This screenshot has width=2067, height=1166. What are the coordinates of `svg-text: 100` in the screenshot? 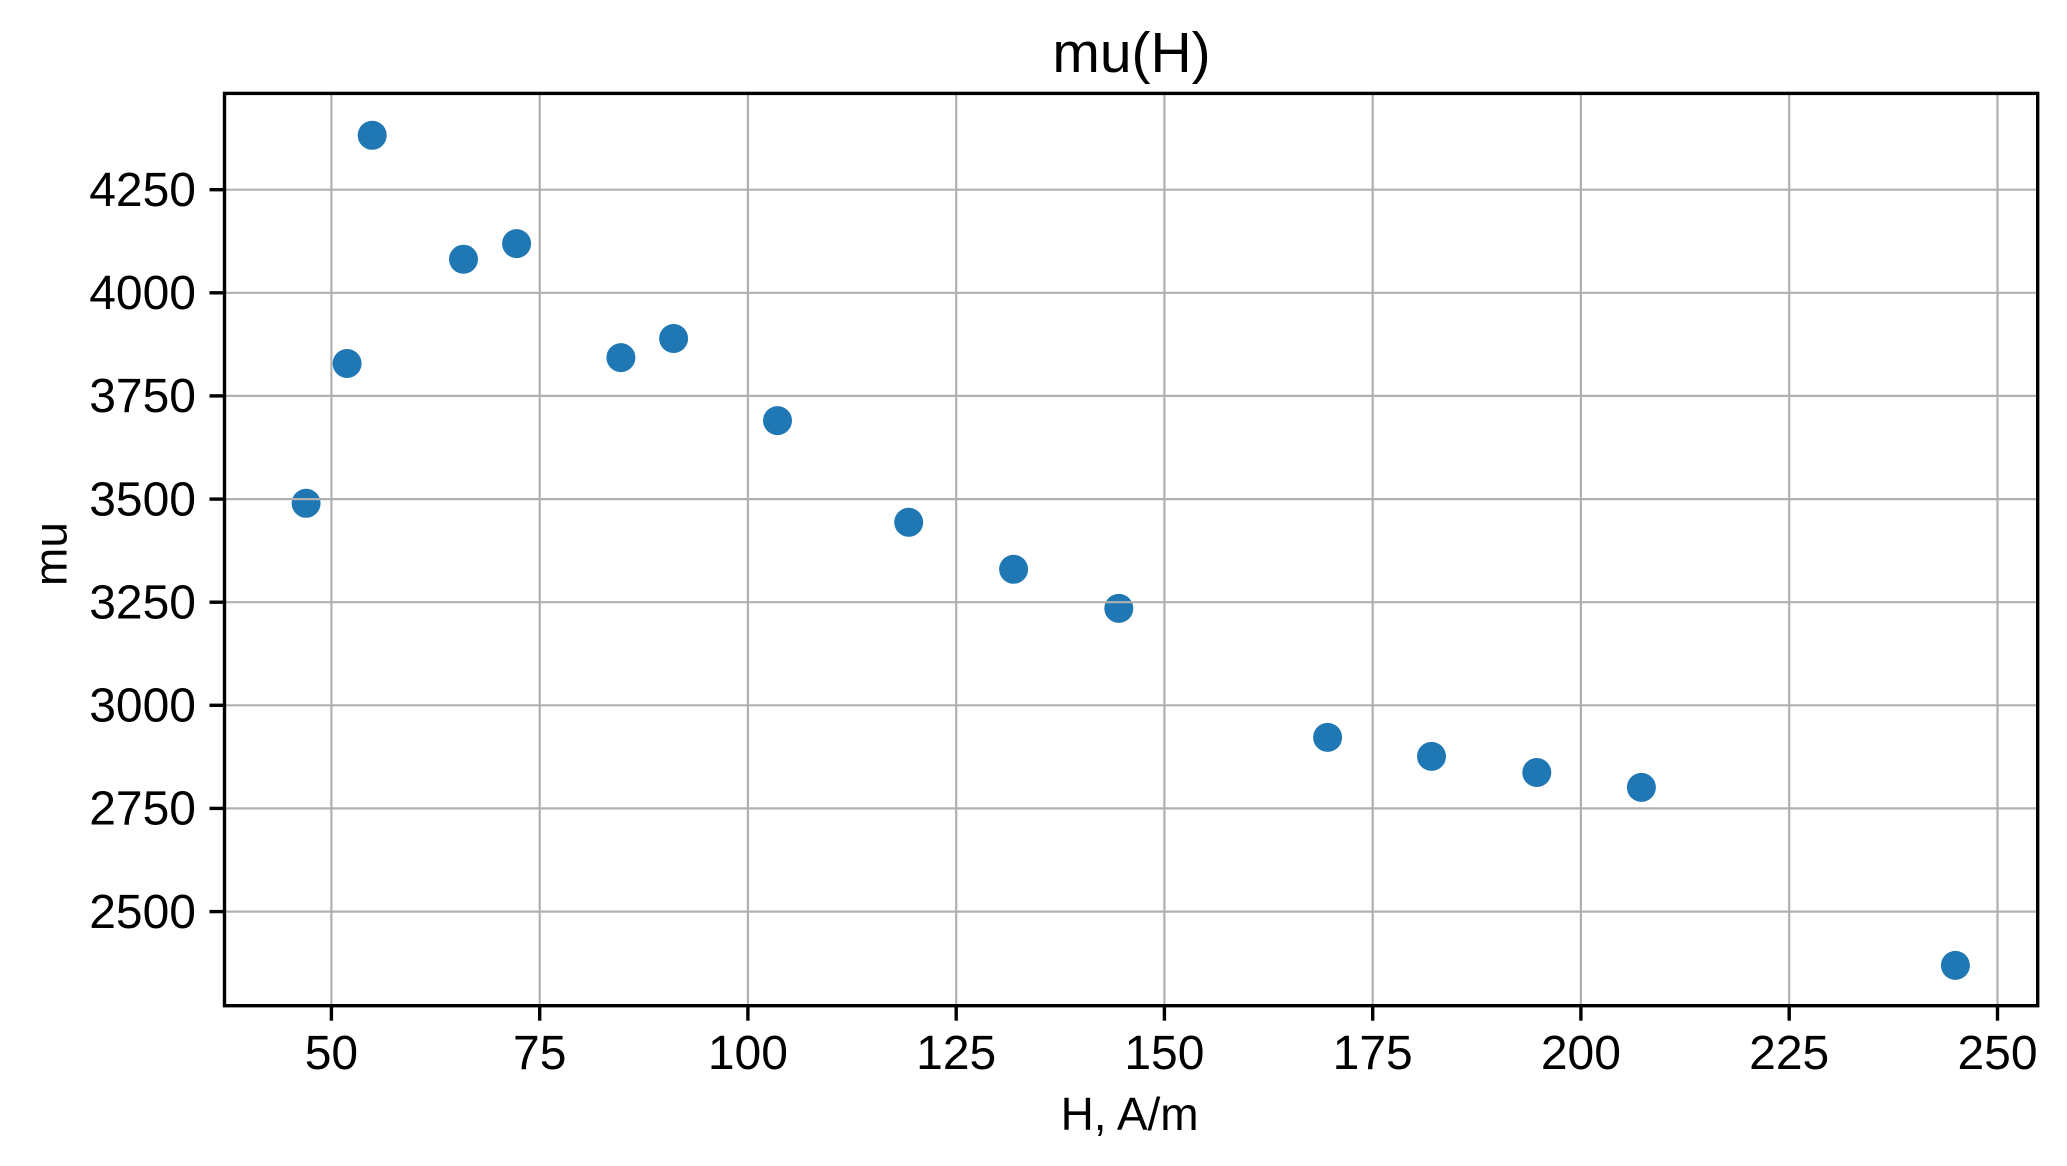 It's located at (748, 1053).